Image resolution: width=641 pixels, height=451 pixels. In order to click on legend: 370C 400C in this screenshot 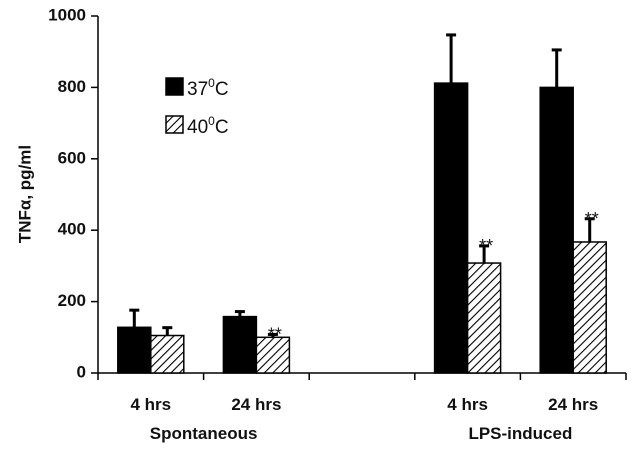, I will do `click(197, 107)`.